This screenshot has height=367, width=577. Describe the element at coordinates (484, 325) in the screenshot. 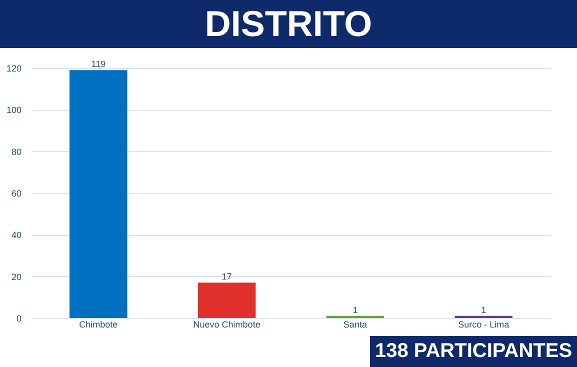

I see `x-tick-label: Surco - Lima` at that location.